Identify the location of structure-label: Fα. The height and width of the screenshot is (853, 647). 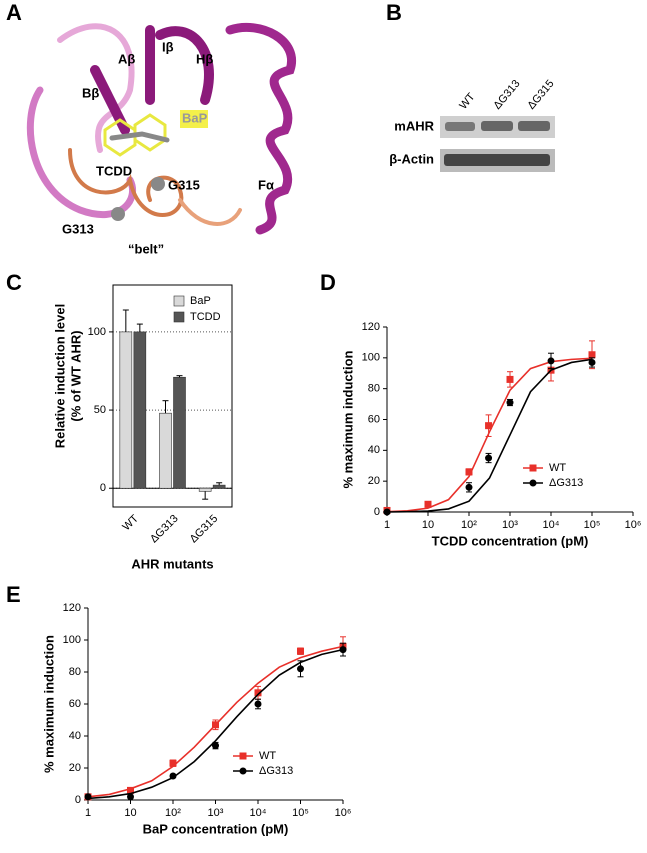
(266, 184).